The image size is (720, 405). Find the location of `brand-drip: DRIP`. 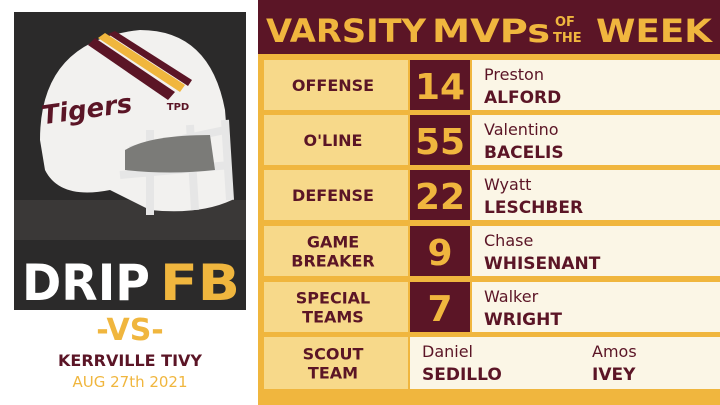

brand-drip: DRIP is located at coordinates (86, 283).